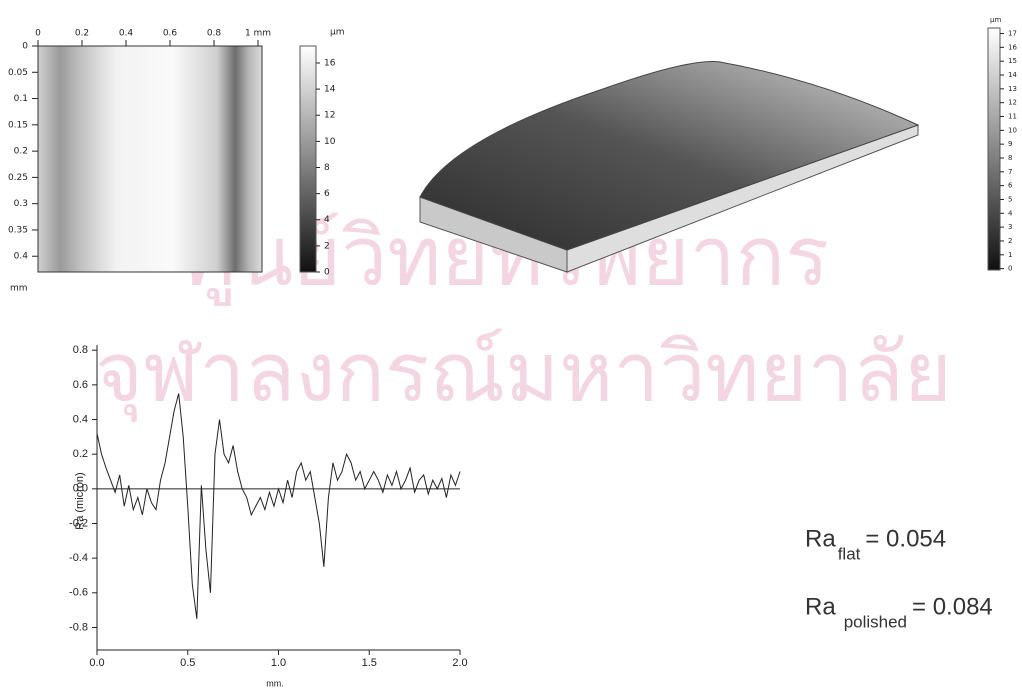 The height and width of the screenshot is (691, 1022). Describe the element at coordinates (18, 230) in the screenshot. I see `y-tick-label: 0.35` at that location.